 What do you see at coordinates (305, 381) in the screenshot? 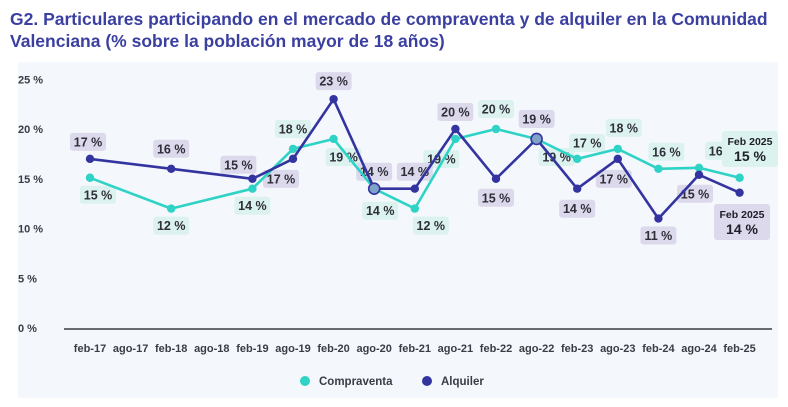
I see `legend-marker-compraventa` at bounding box center [305, 381].